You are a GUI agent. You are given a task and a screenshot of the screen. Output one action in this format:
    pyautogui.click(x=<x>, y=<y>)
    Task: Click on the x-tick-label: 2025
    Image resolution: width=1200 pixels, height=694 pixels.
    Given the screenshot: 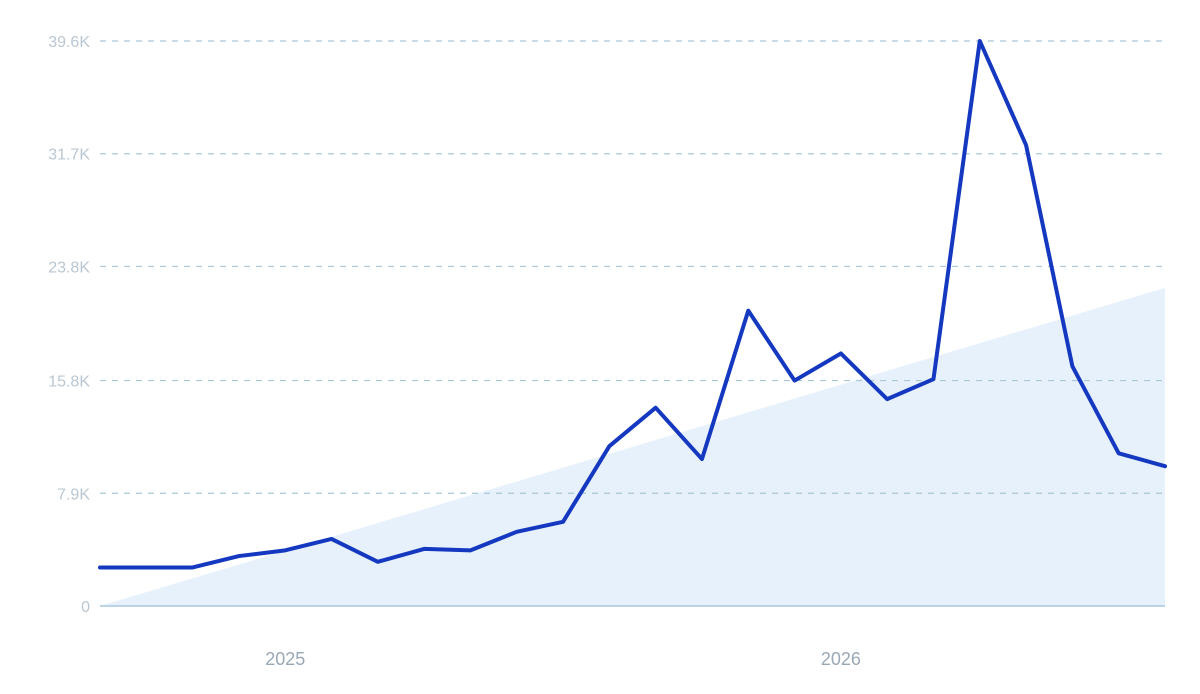 What is the action you would take?
    pyautogui.click(x=285, y=659)
    